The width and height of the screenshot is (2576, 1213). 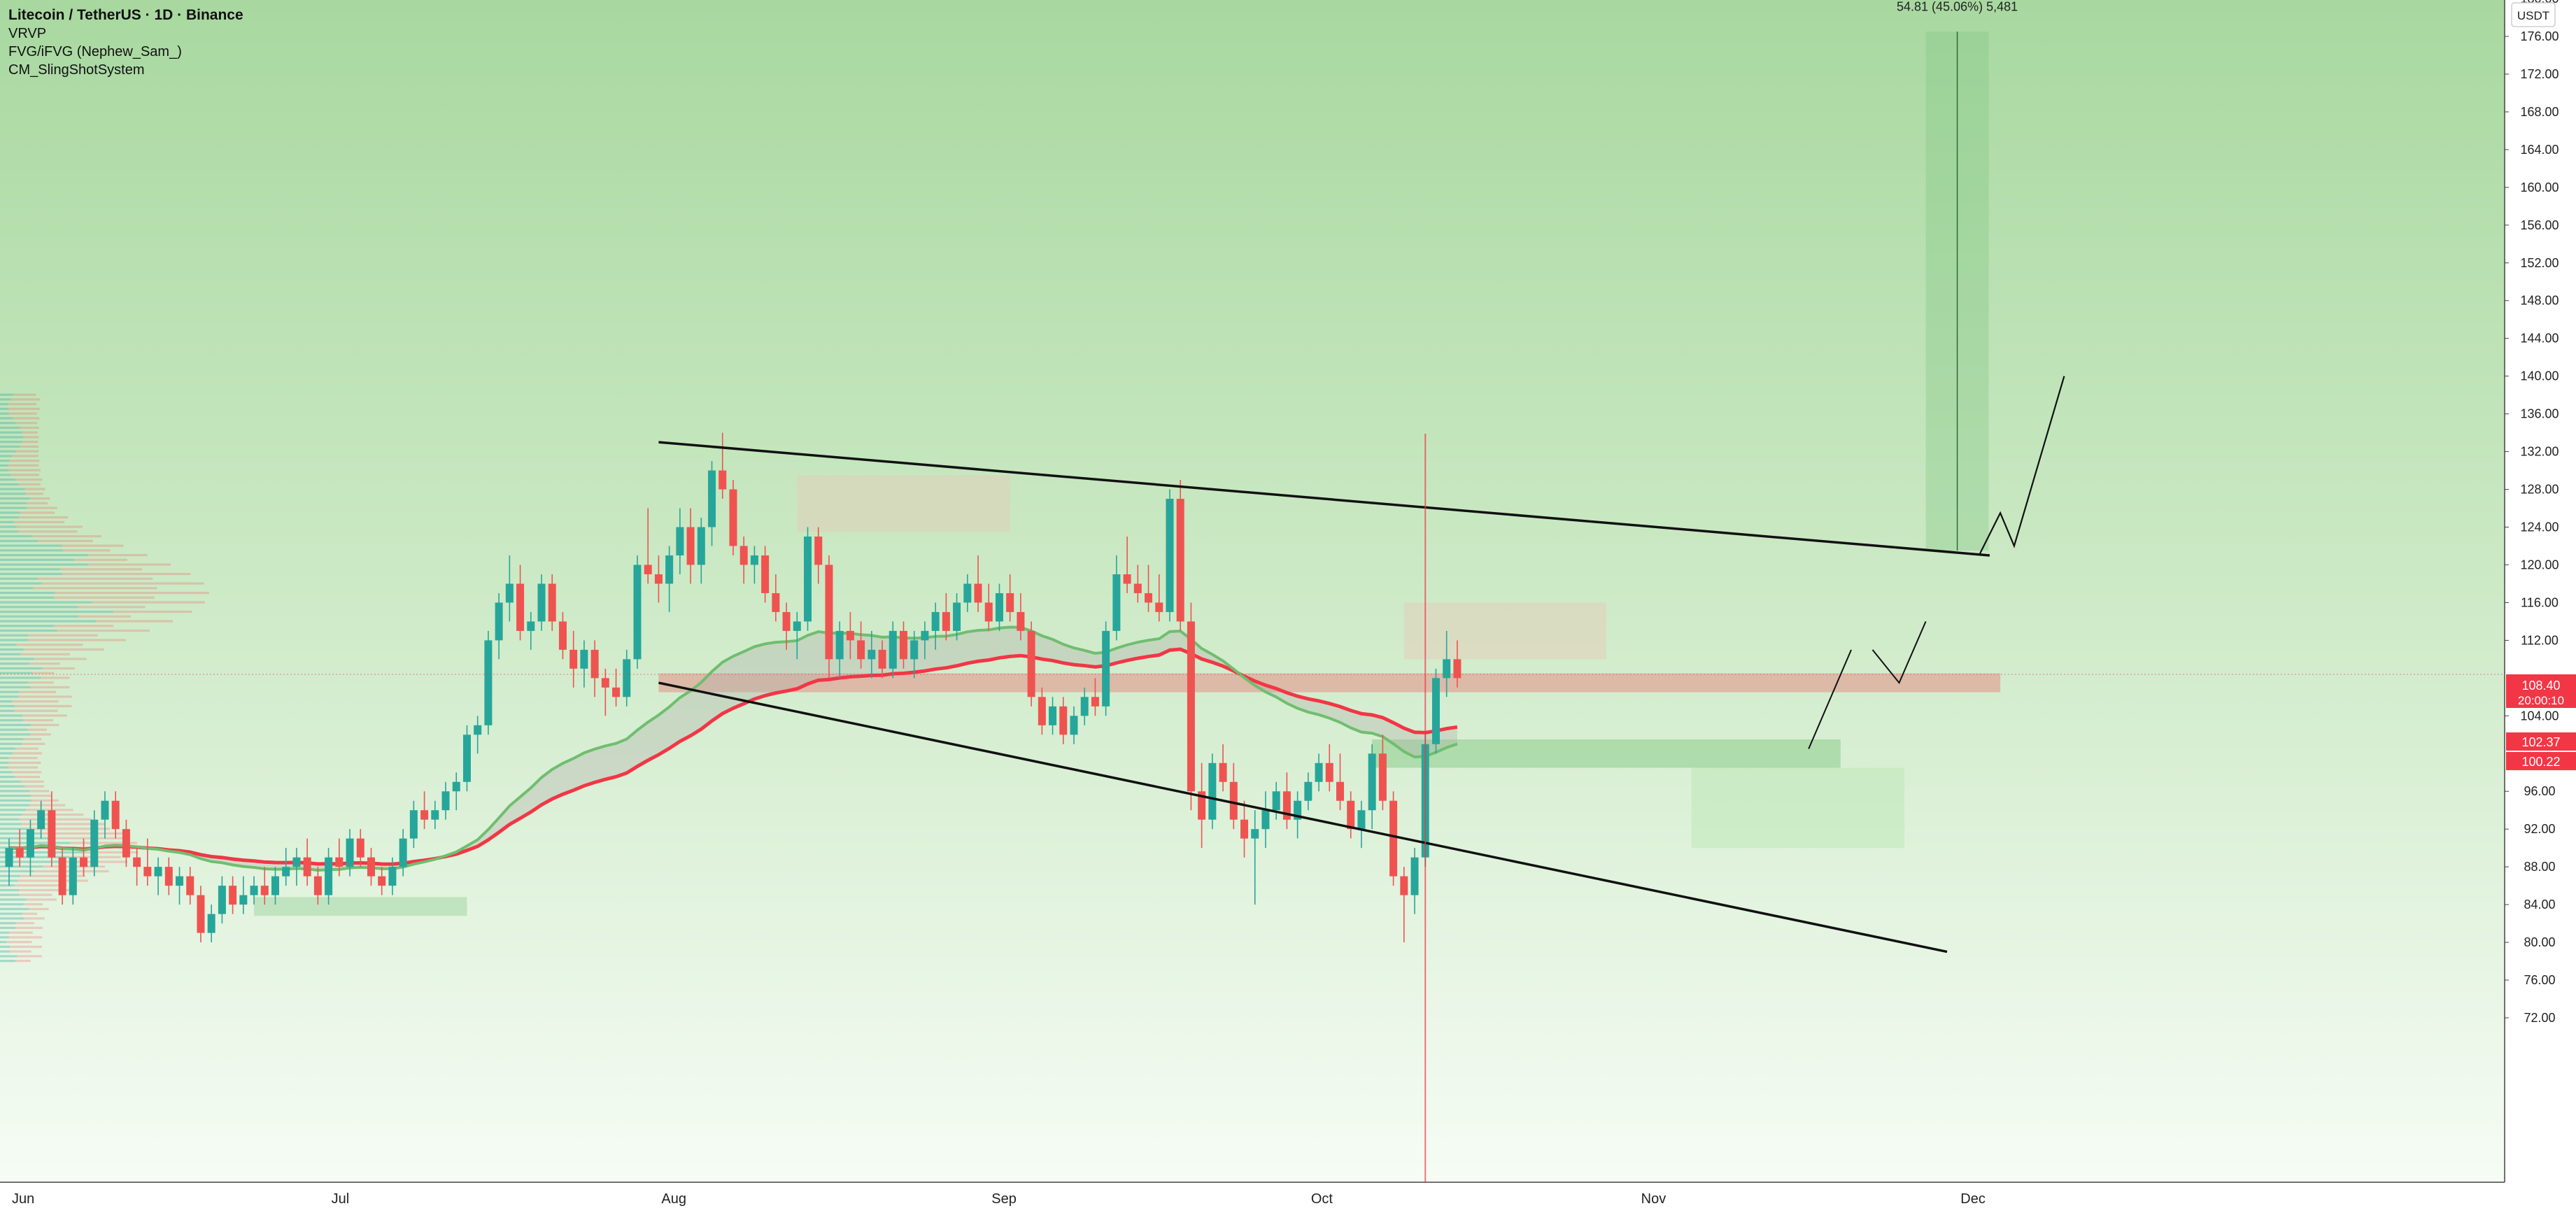 I want to click on y-tick-label: 124.00, so click(x=2539, y=527).